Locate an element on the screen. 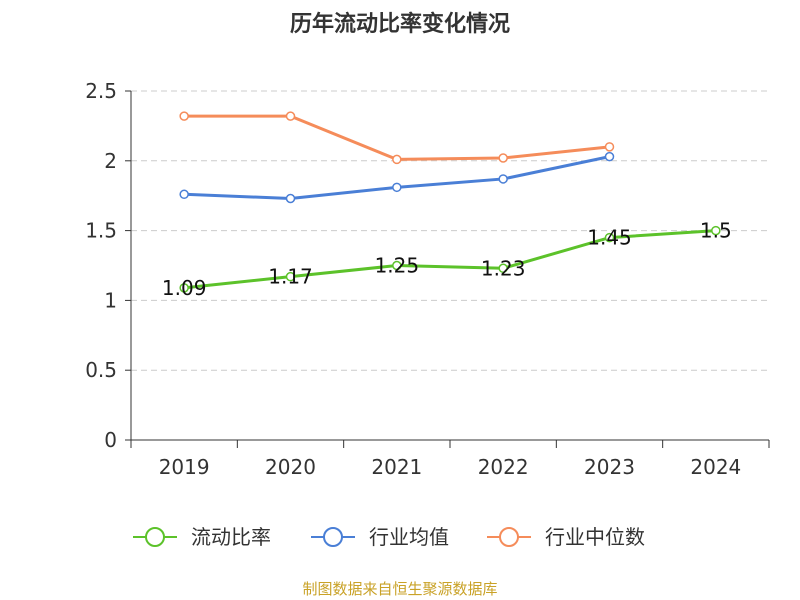 The width and height of the screenshot is (800, 600). data-label: 1.45 is located at coordinates (609, 238).